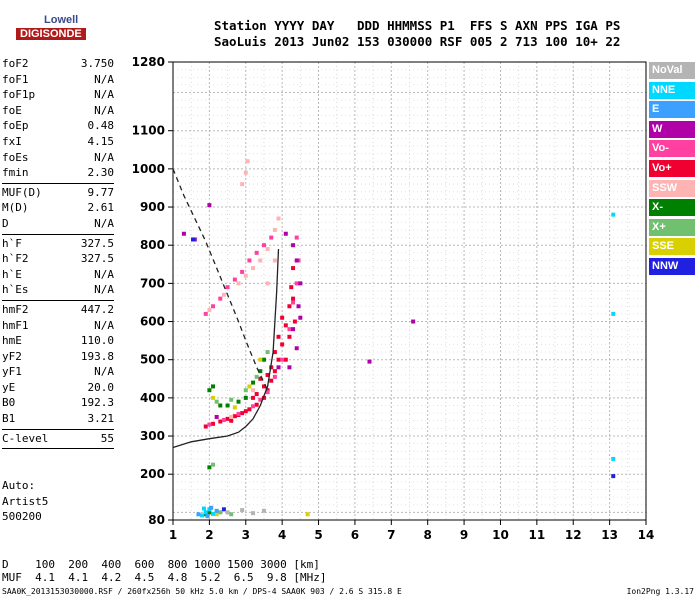 This screenshot has height=600, width=700. What do you see at coordinates (19, 95) in the screenshot?
I see `param-label: foF1p` at bounding box center [19, 95].